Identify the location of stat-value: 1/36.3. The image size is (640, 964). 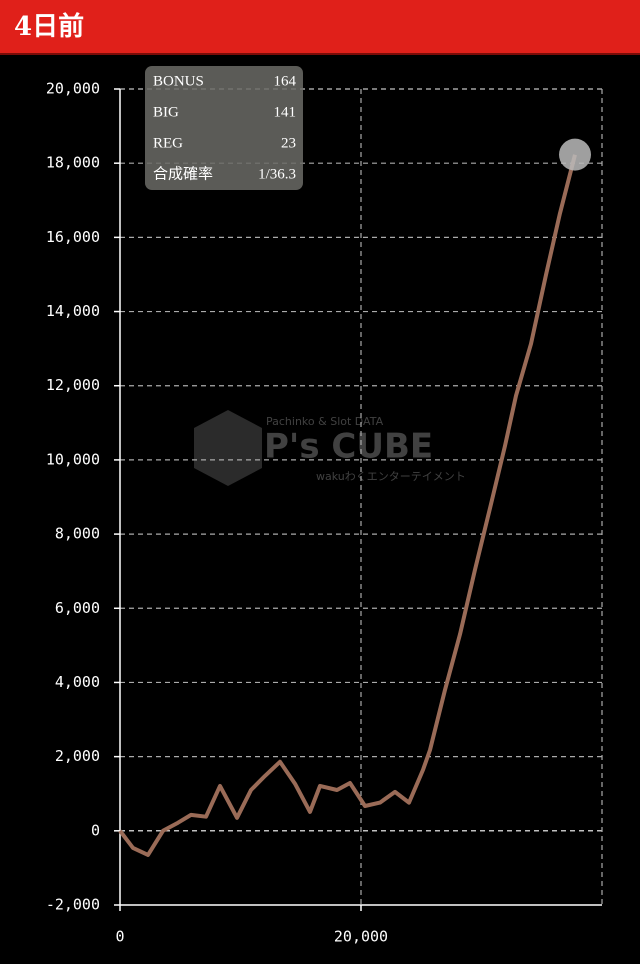
(277, 174).